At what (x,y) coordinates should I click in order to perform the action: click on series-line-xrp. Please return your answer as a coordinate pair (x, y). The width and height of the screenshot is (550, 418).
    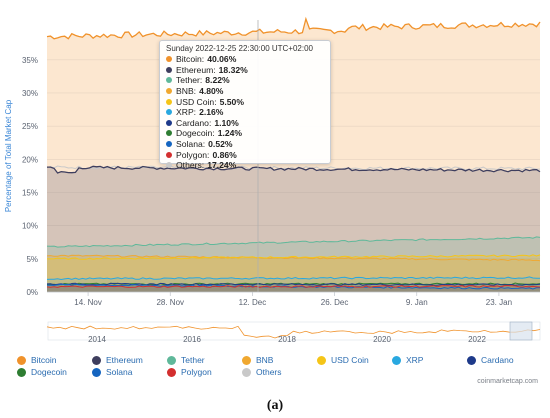
    Looking at the image, I should click on (293, 278).